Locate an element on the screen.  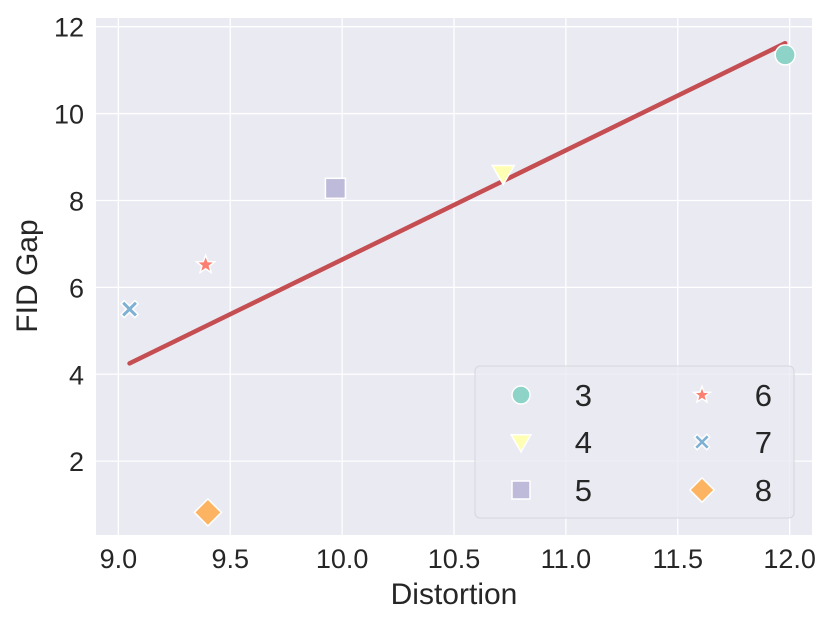
legend-label: 4 is located at coordinates (583, 442).